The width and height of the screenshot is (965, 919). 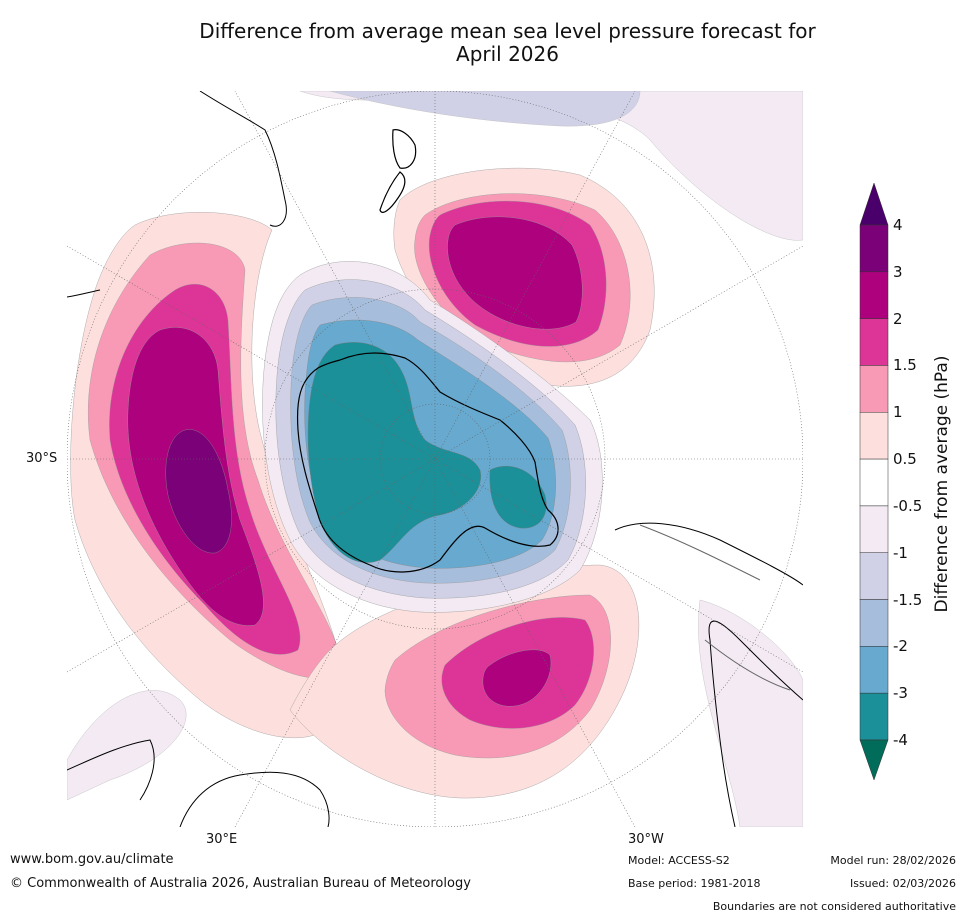 I want to click on footer-issued: Issued: 02/03/2026, so click(x=902, y=883).